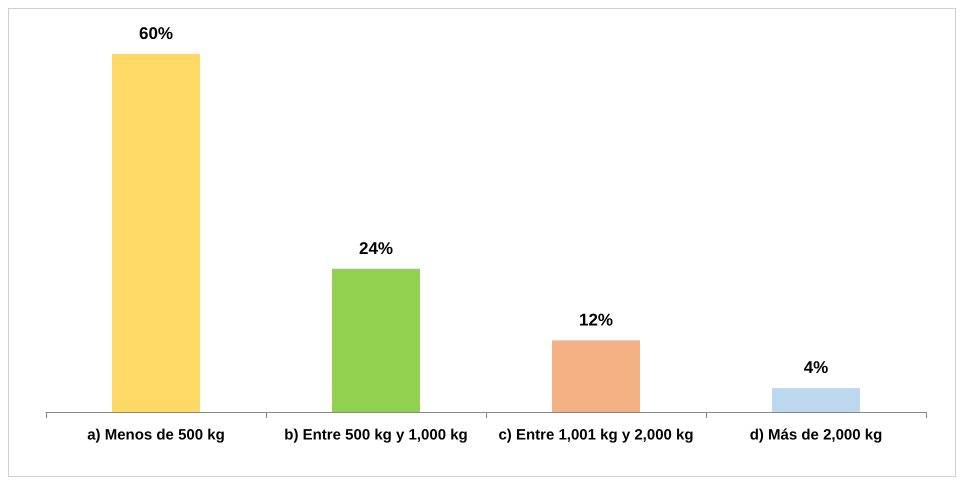 The height and width of the screenshot is (487, 966). I want to click on data-label: 12%, so click(596, 320).